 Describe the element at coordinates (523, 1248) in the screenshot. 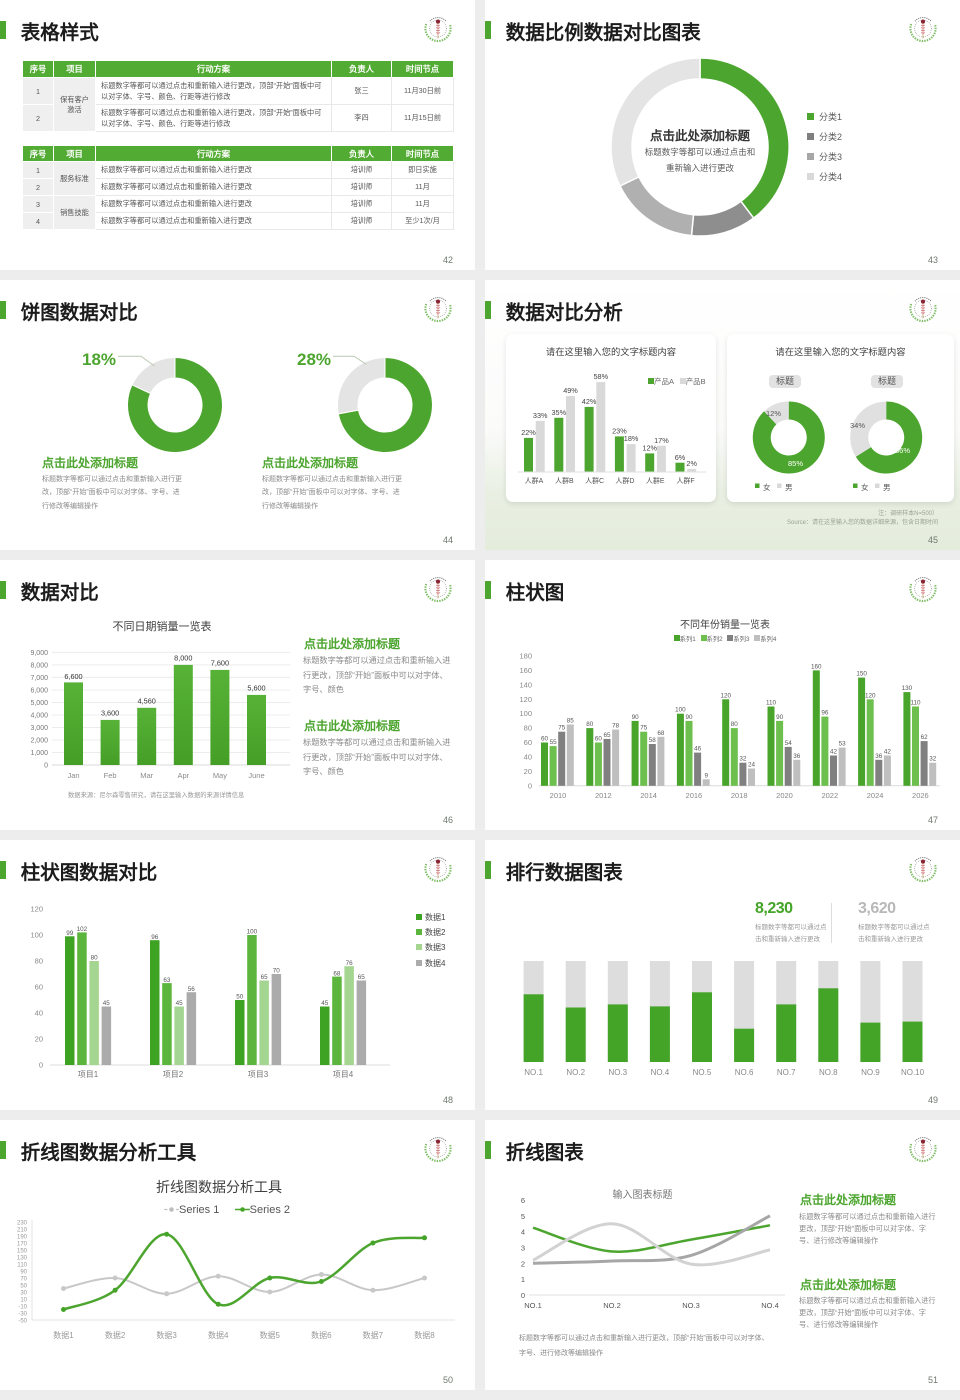

I see `svg-text: 3` at that location.